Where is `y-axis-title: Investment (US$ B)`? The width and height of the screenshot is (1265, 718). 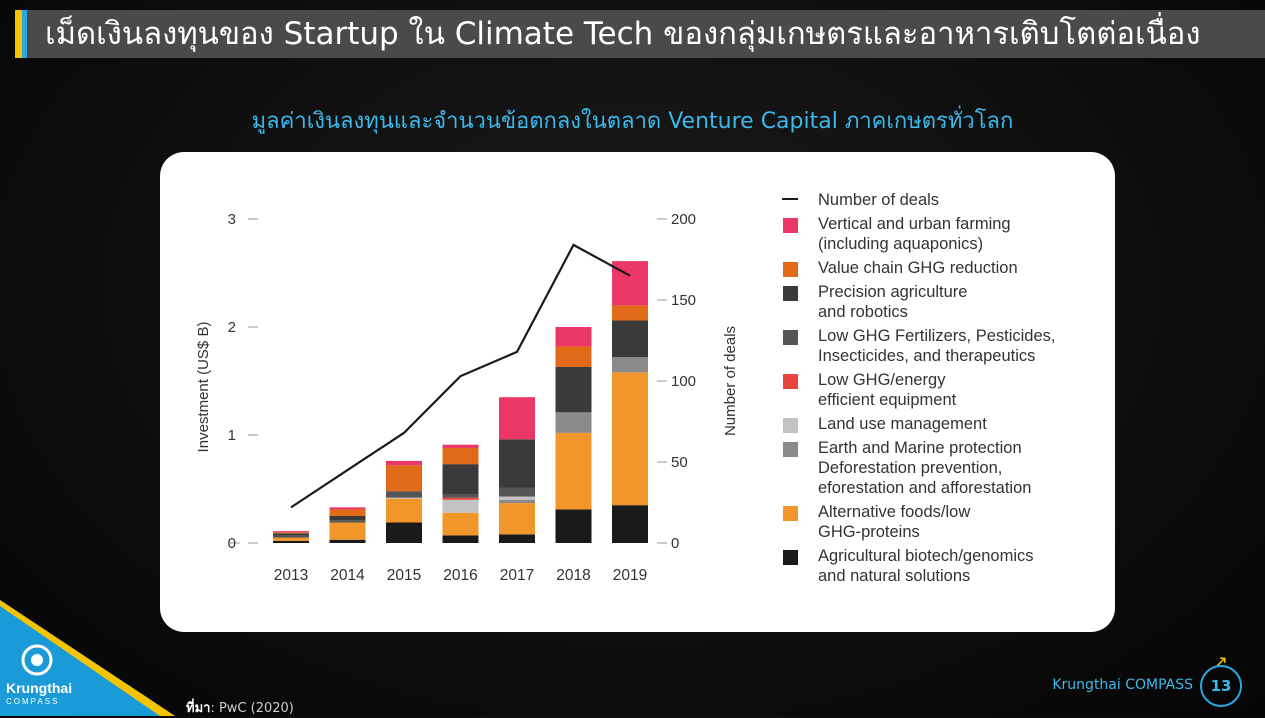
y-axis-title: Investment (US$ B) is located at coordinates (203, 387).